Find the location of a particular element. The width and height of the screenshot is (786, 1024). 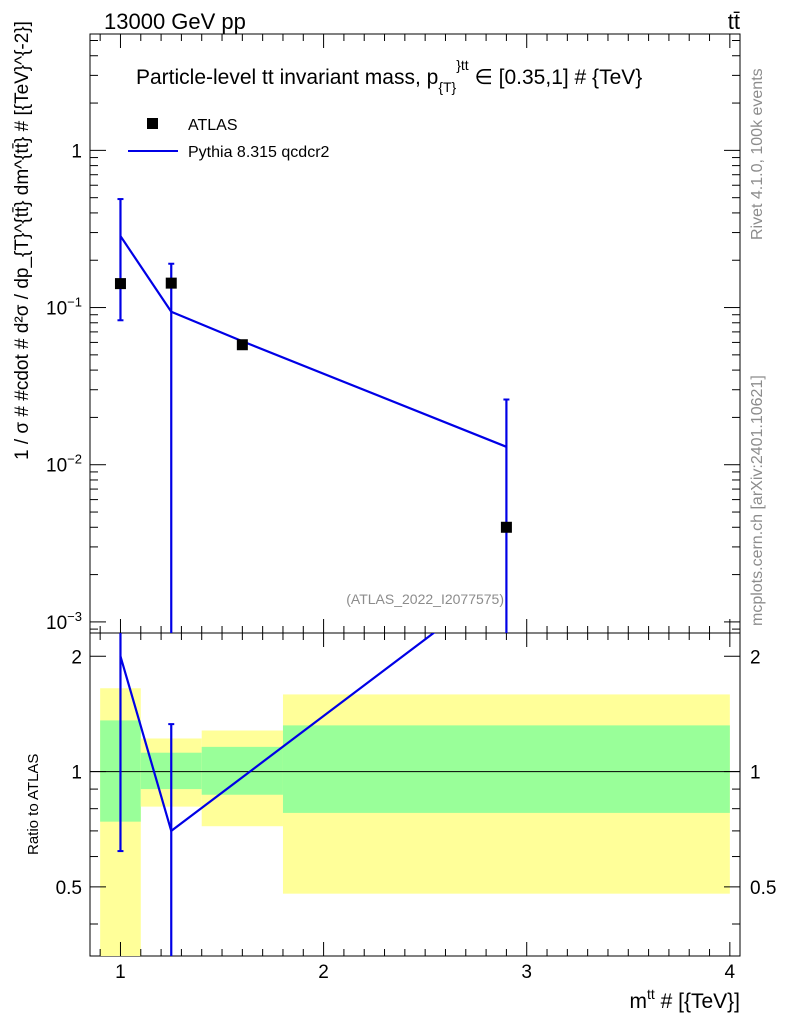

ratio-series is located at coordinates (276, 794).